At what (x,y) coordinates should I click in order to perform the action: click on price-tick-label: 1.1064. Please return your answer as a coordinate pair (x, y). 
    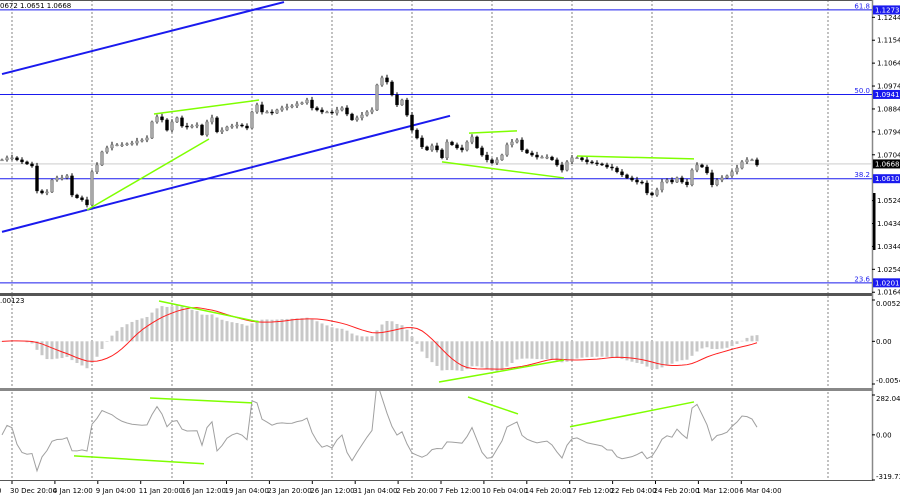
    Looking at the image, I should click on (888, 64).